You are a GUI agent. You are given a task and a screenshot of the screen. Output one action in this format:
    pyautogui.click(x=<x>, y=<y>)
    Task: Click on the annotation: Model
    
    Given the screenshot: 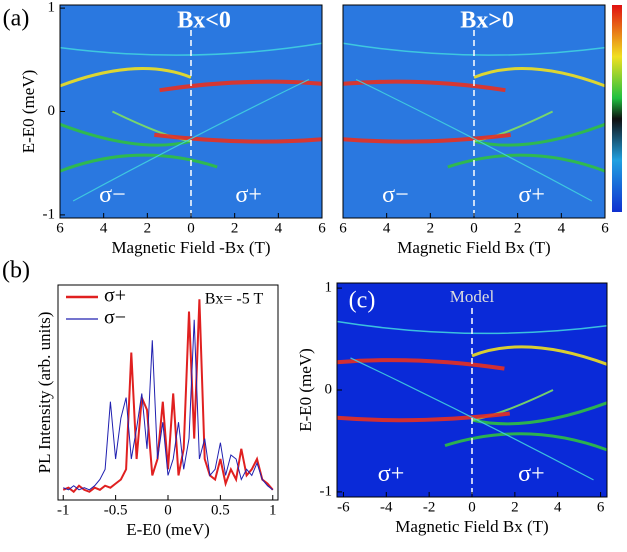 What is the action you would take?
    pyautogui.click(x=472, y=296)
    